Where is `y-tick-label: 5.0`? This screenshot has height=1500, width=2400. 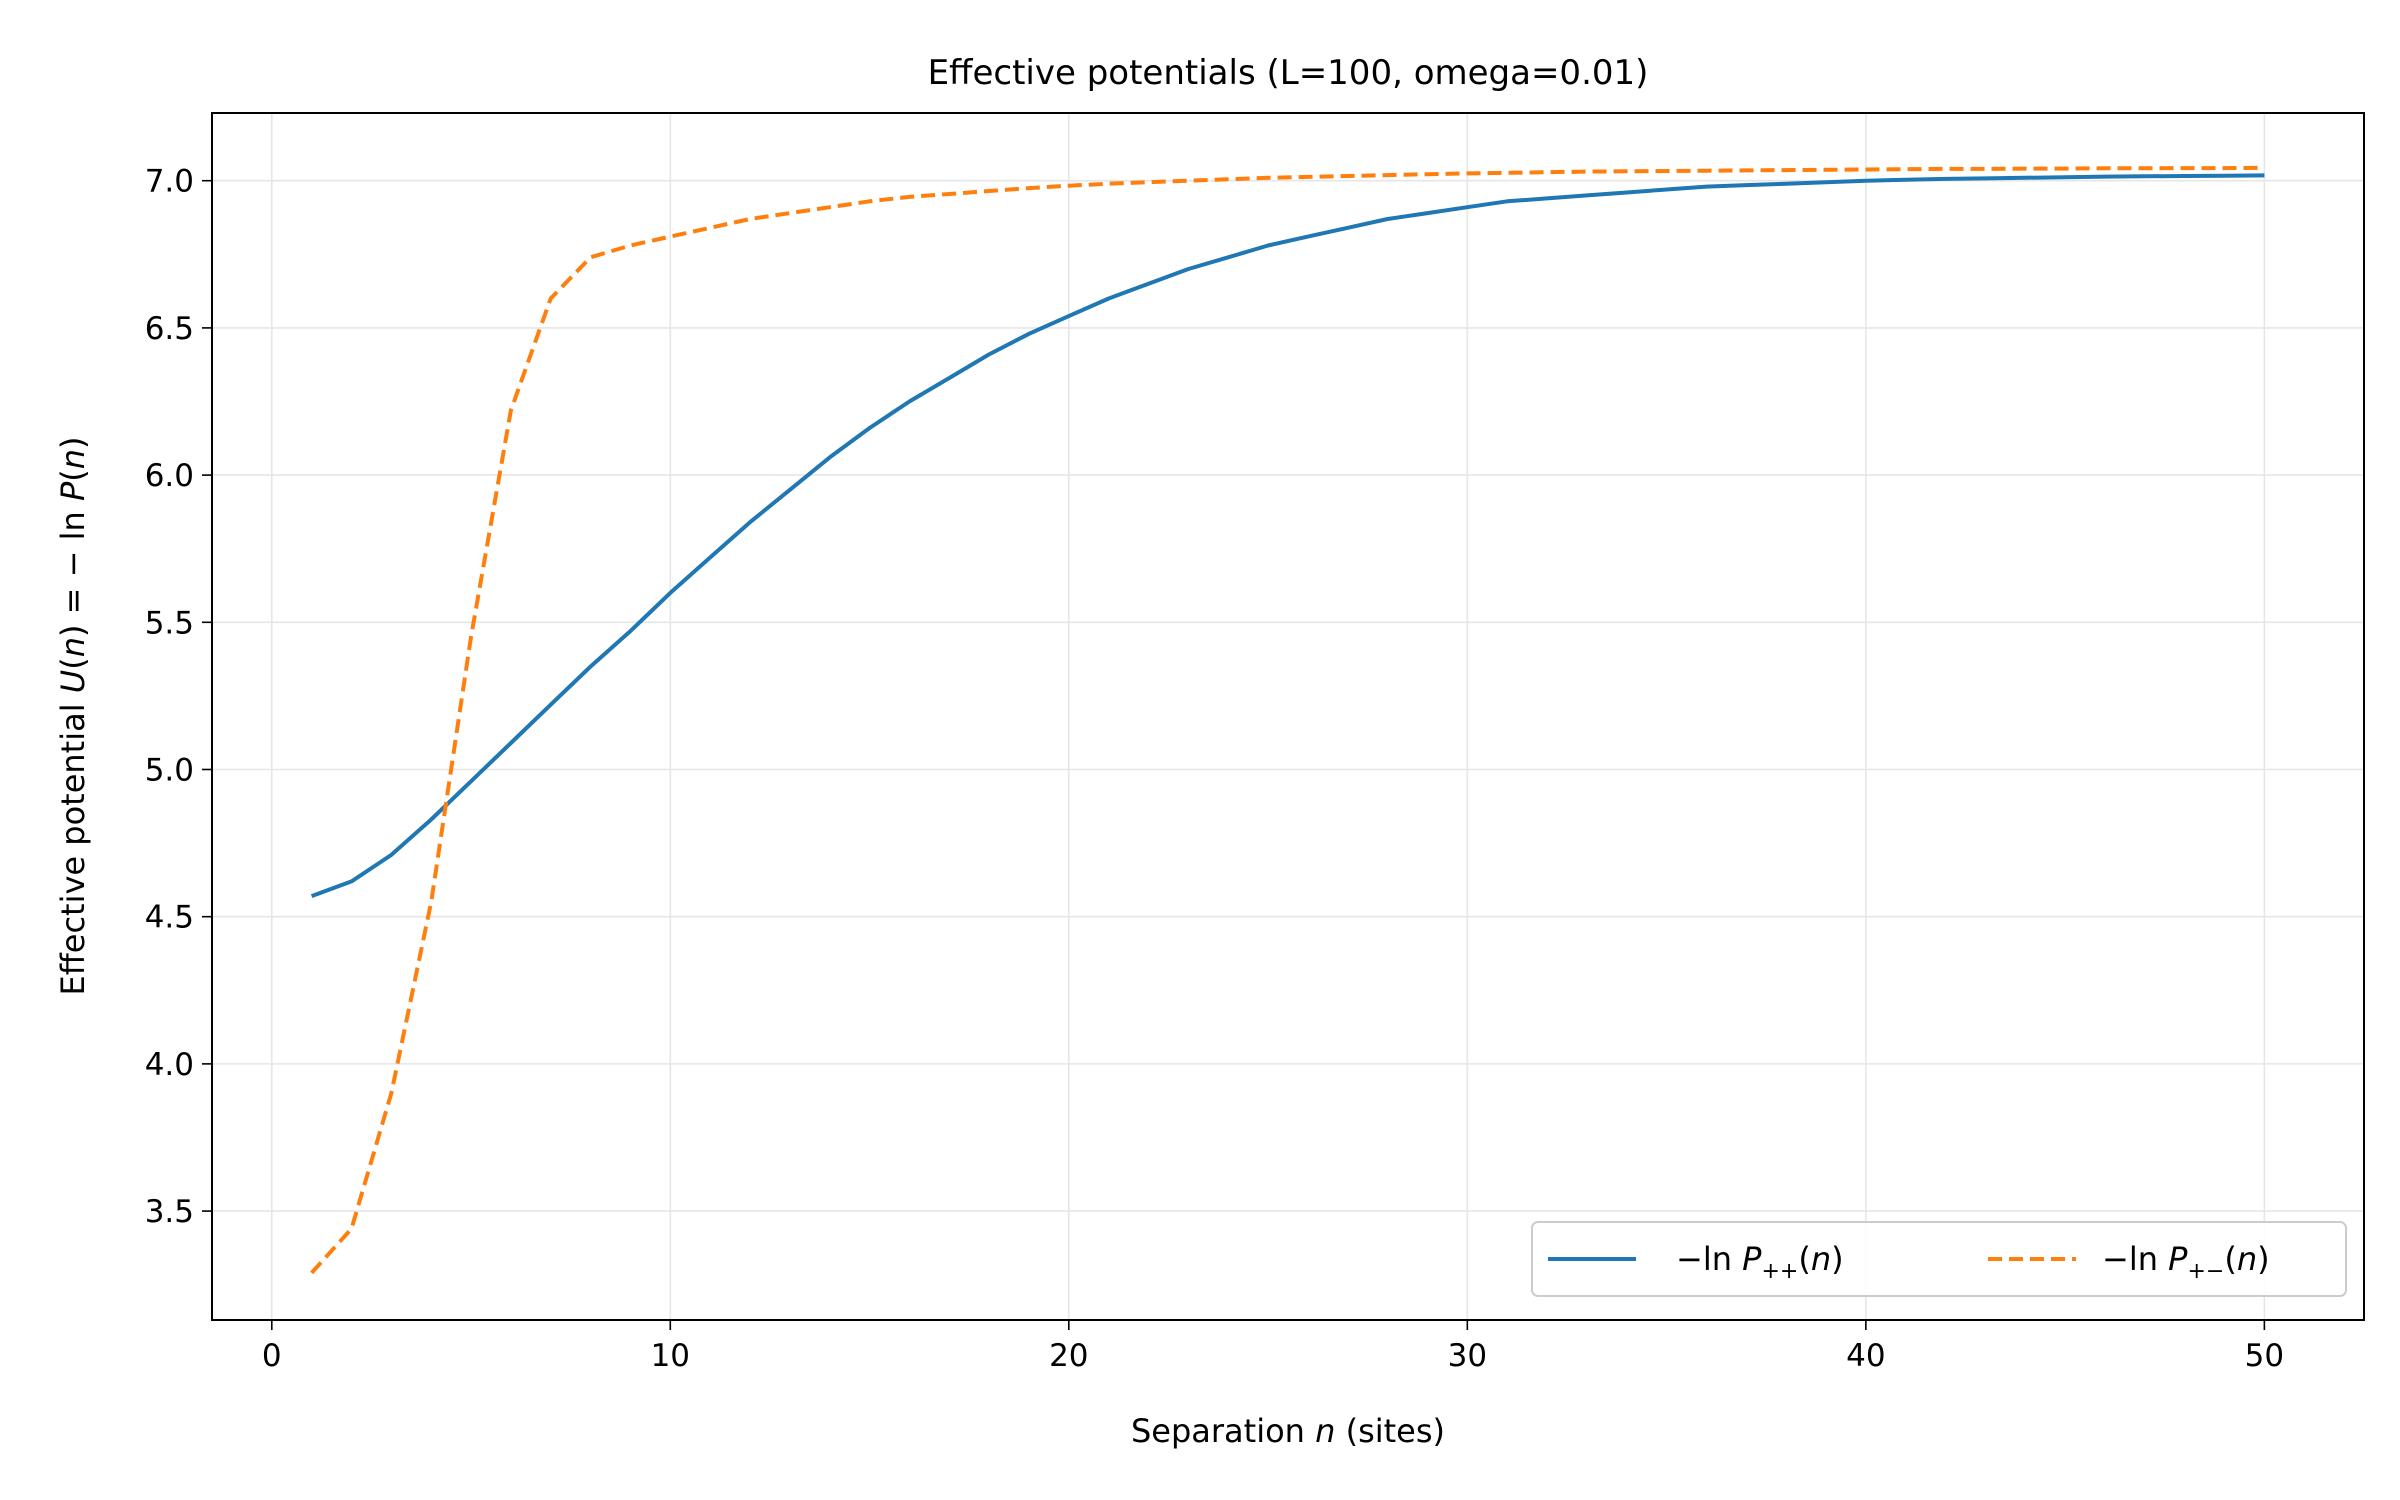
y-tick-label: 5.0 is located at coordinates (169, 770).